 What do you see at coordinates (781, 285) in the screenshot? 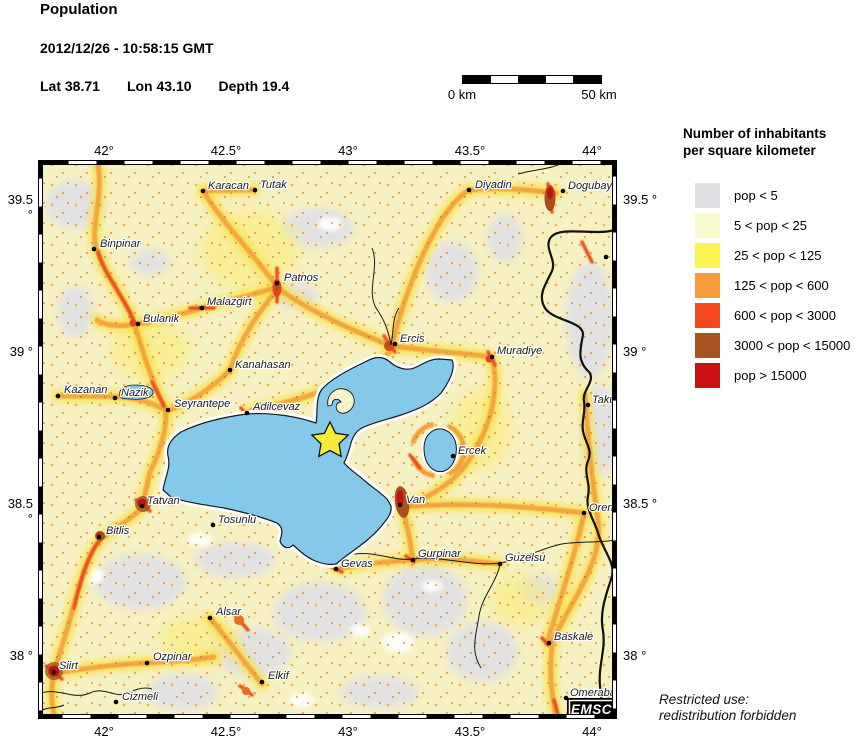
I see `legend-range-label: 125 < pop < 600` at bounding box center [781, 285].